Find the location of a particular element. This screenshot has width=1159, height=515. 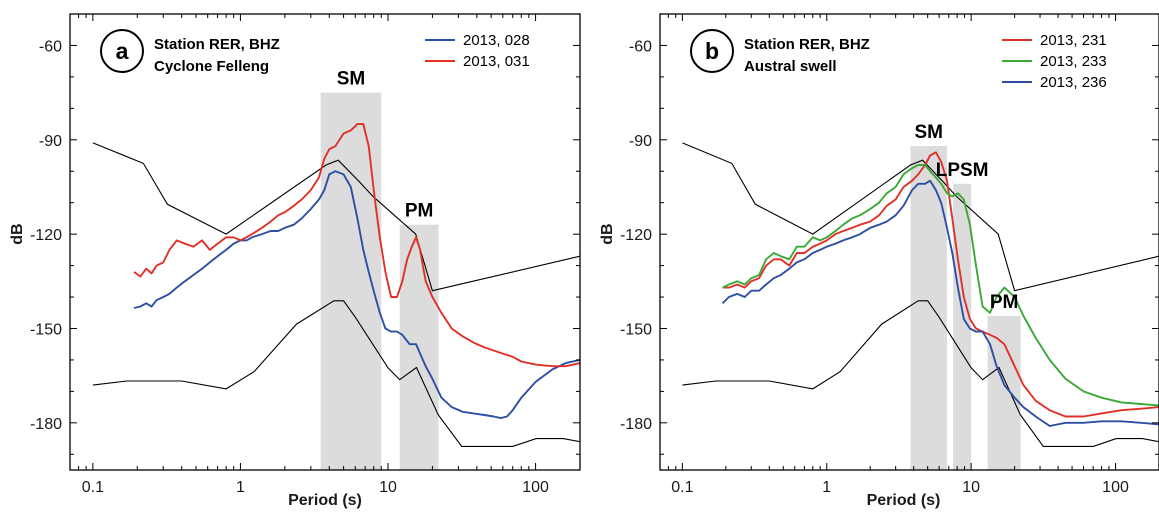

station-info-line: Austral swell is located at coordinates (790, 66).